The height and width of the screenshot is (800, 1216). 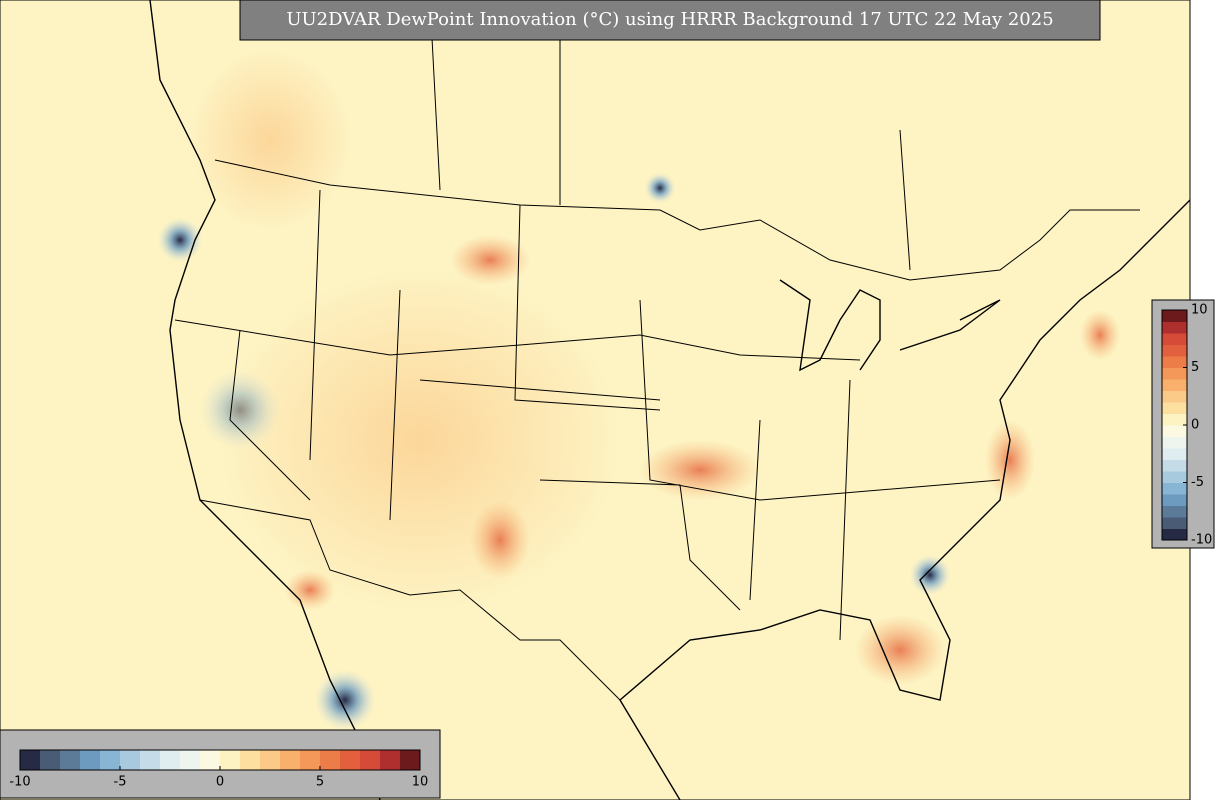 I want to click on colorbar-horizontal: -10 -5 0 5 10, so click(x=219, y=769).